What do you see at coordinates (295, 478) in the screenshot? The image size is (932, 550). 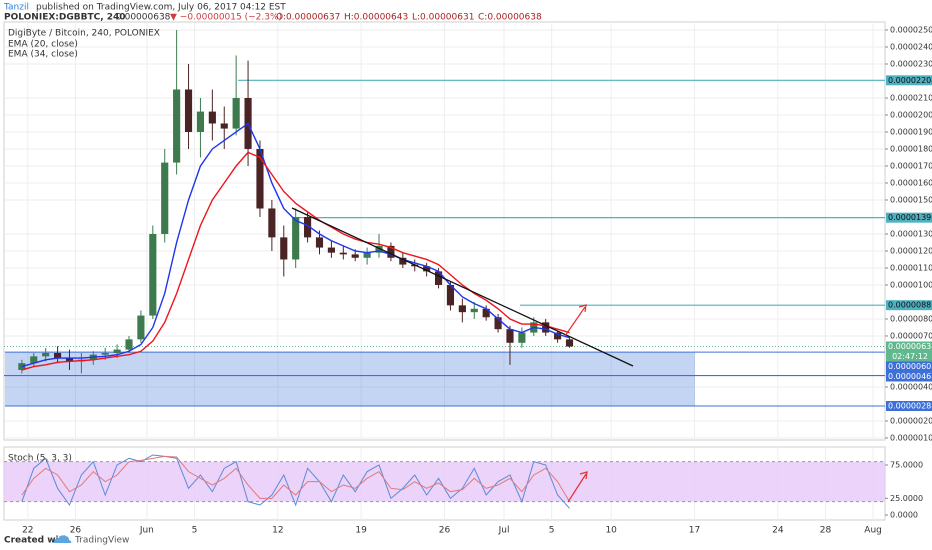 I see `series-line` at bounding box center [295, 478].